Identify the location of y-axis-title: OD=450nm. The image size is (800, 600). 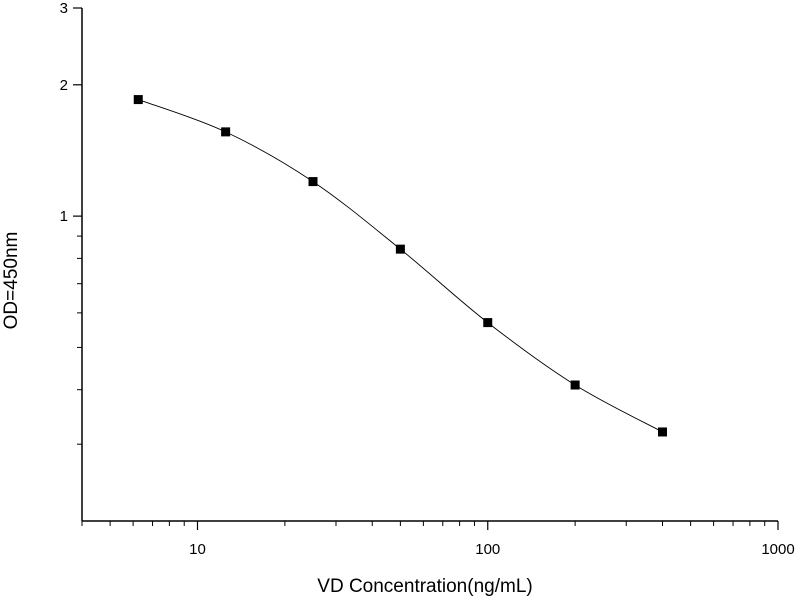
(11, 281).